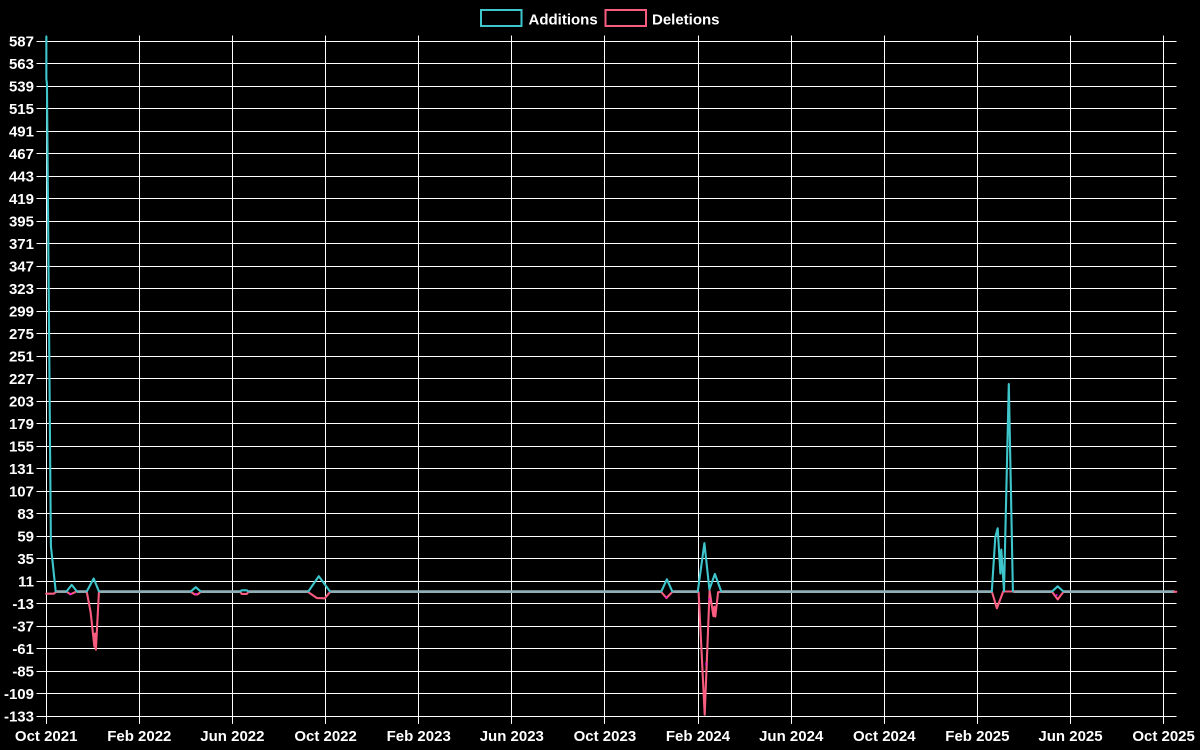 Image resolution: width=1200 pixels, height=750 pixels. Describe the element at coordinates (25, 536) in the screenshot. I see `svg-text: 59` at that location.